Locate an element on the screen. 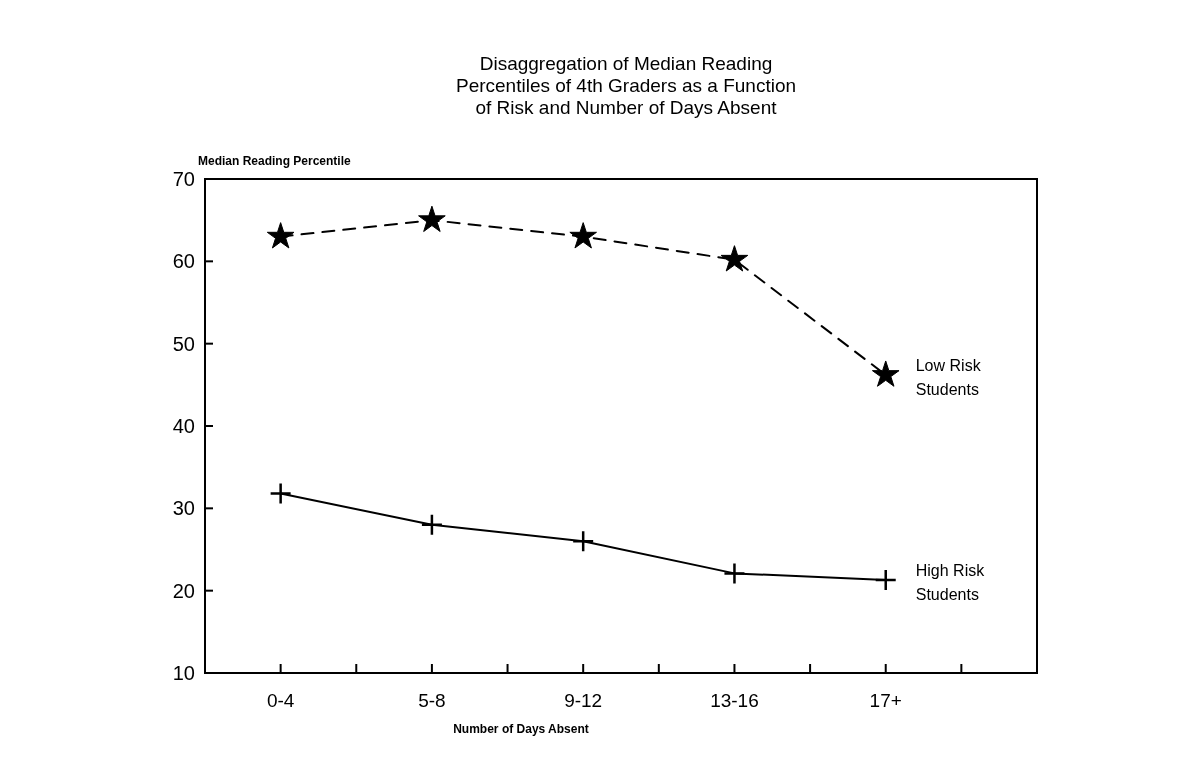 The height and width of the screenshot is (763, 1182). y-tick-label: 40 is located at coordinates (183, 426).